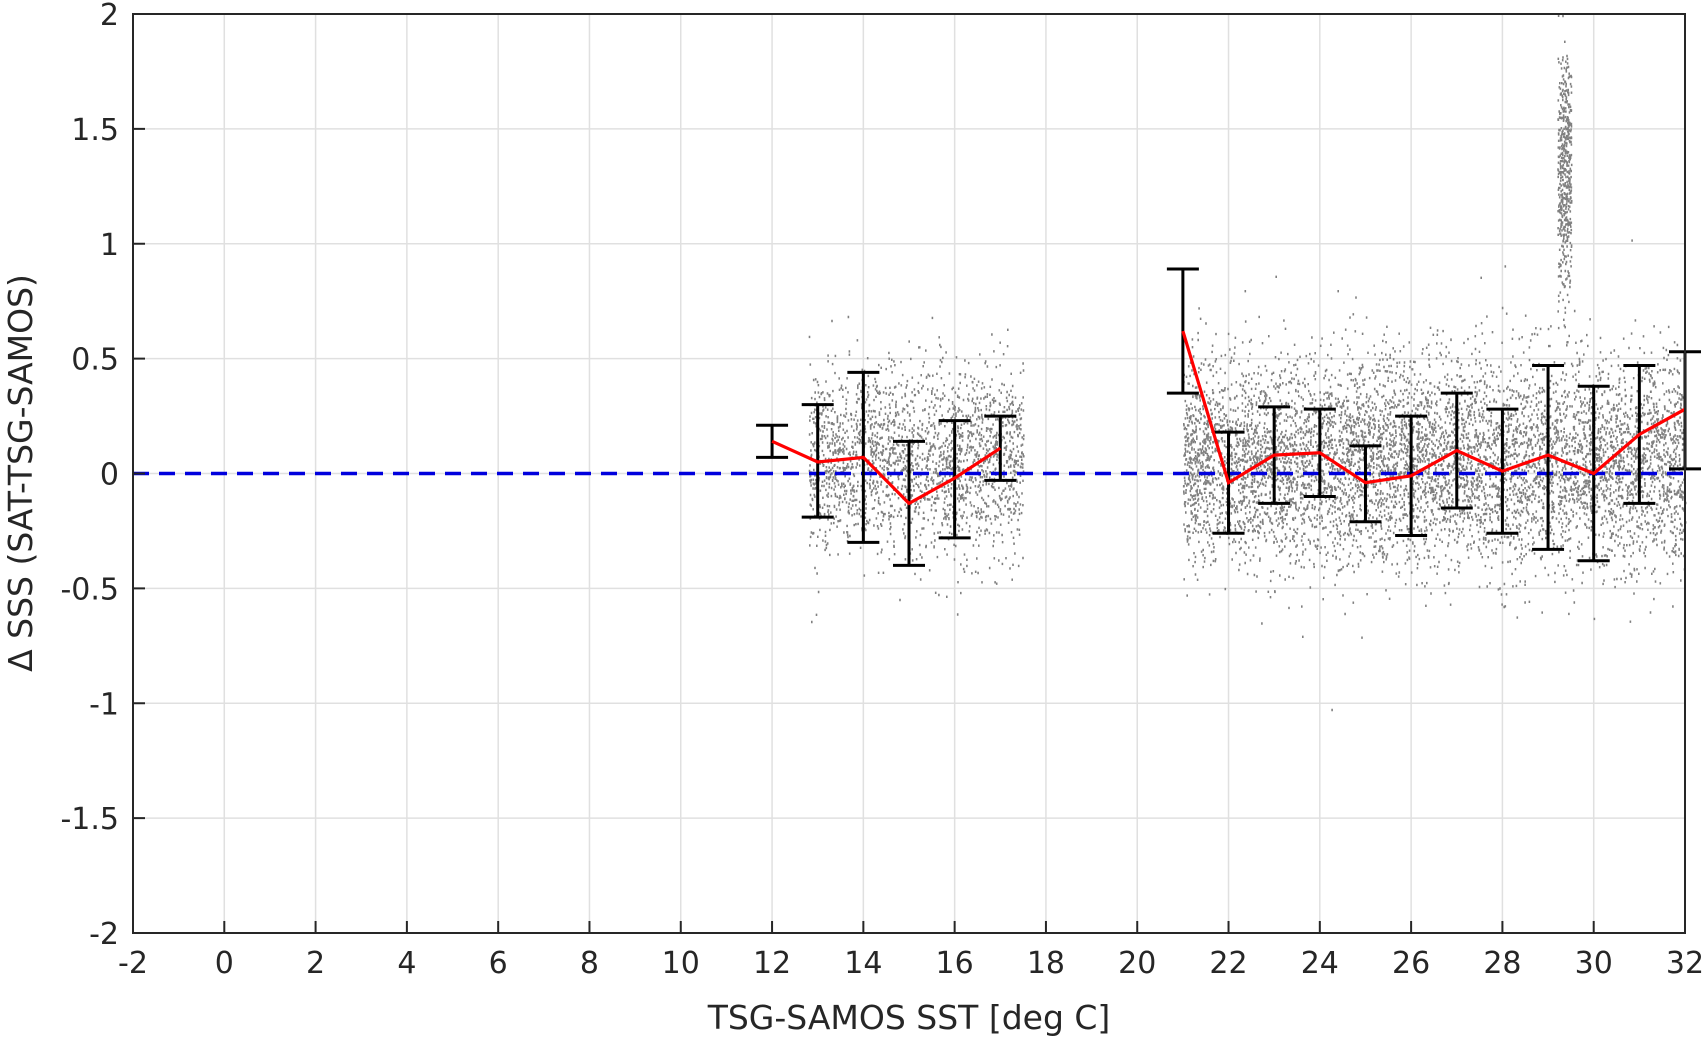 Image resolution: width=1705 pixels, height=1039 pixels. I want to click on x-ticks: -2 0 2 4 6 8 10 12 14 16 18 20 22 24 26 28 30 32, so click(911, 951).